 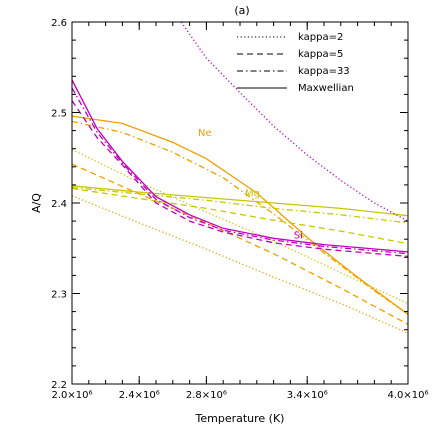 I want to click on legend-label: Maxwellian, so click(x=326, y=88).